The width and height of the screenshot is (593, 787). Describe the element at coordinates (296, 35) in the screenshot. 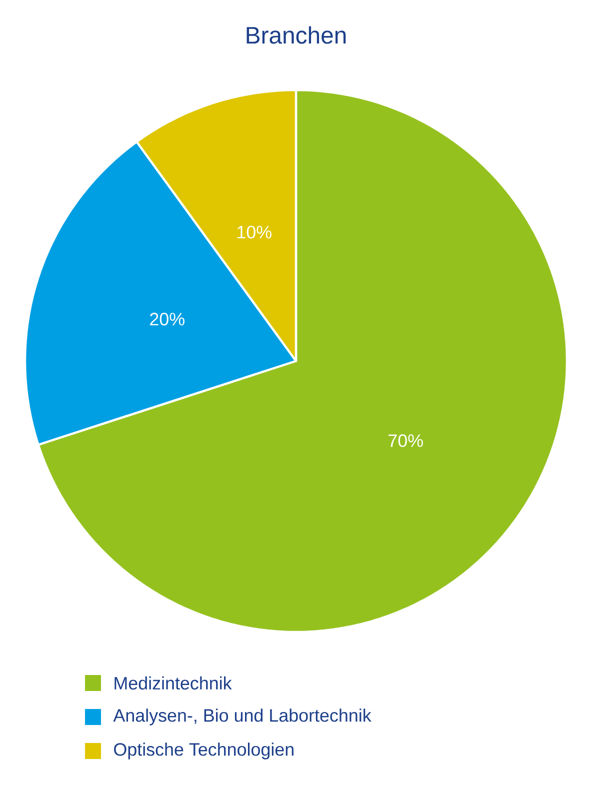

I see `chart-title: Branchen` at that location.